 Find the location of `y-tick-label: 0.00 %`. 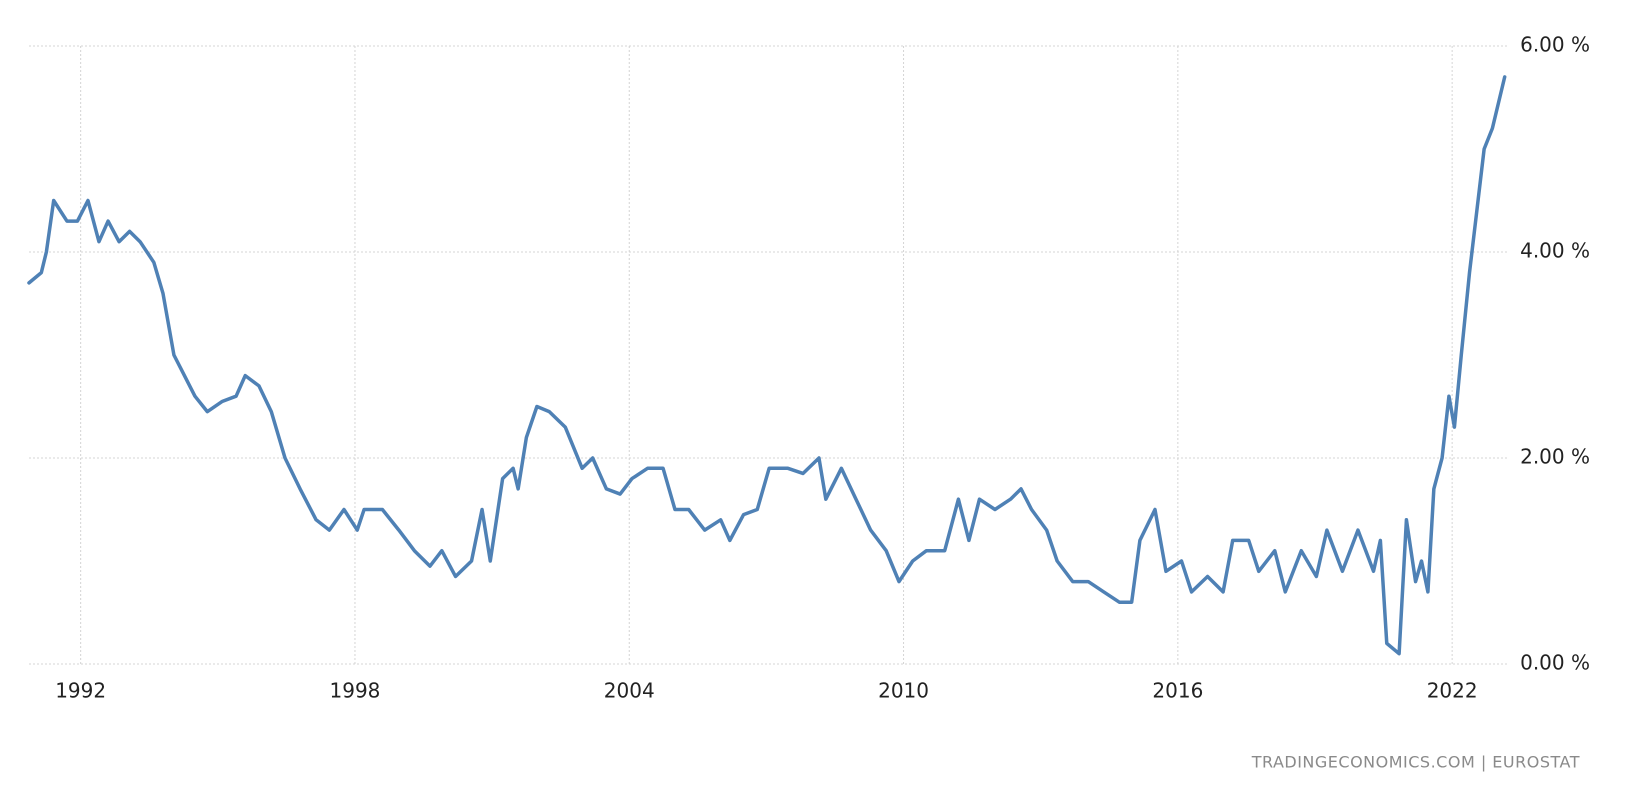

y-tick-label: 0.00 % is located at coordinates (1555, 663).